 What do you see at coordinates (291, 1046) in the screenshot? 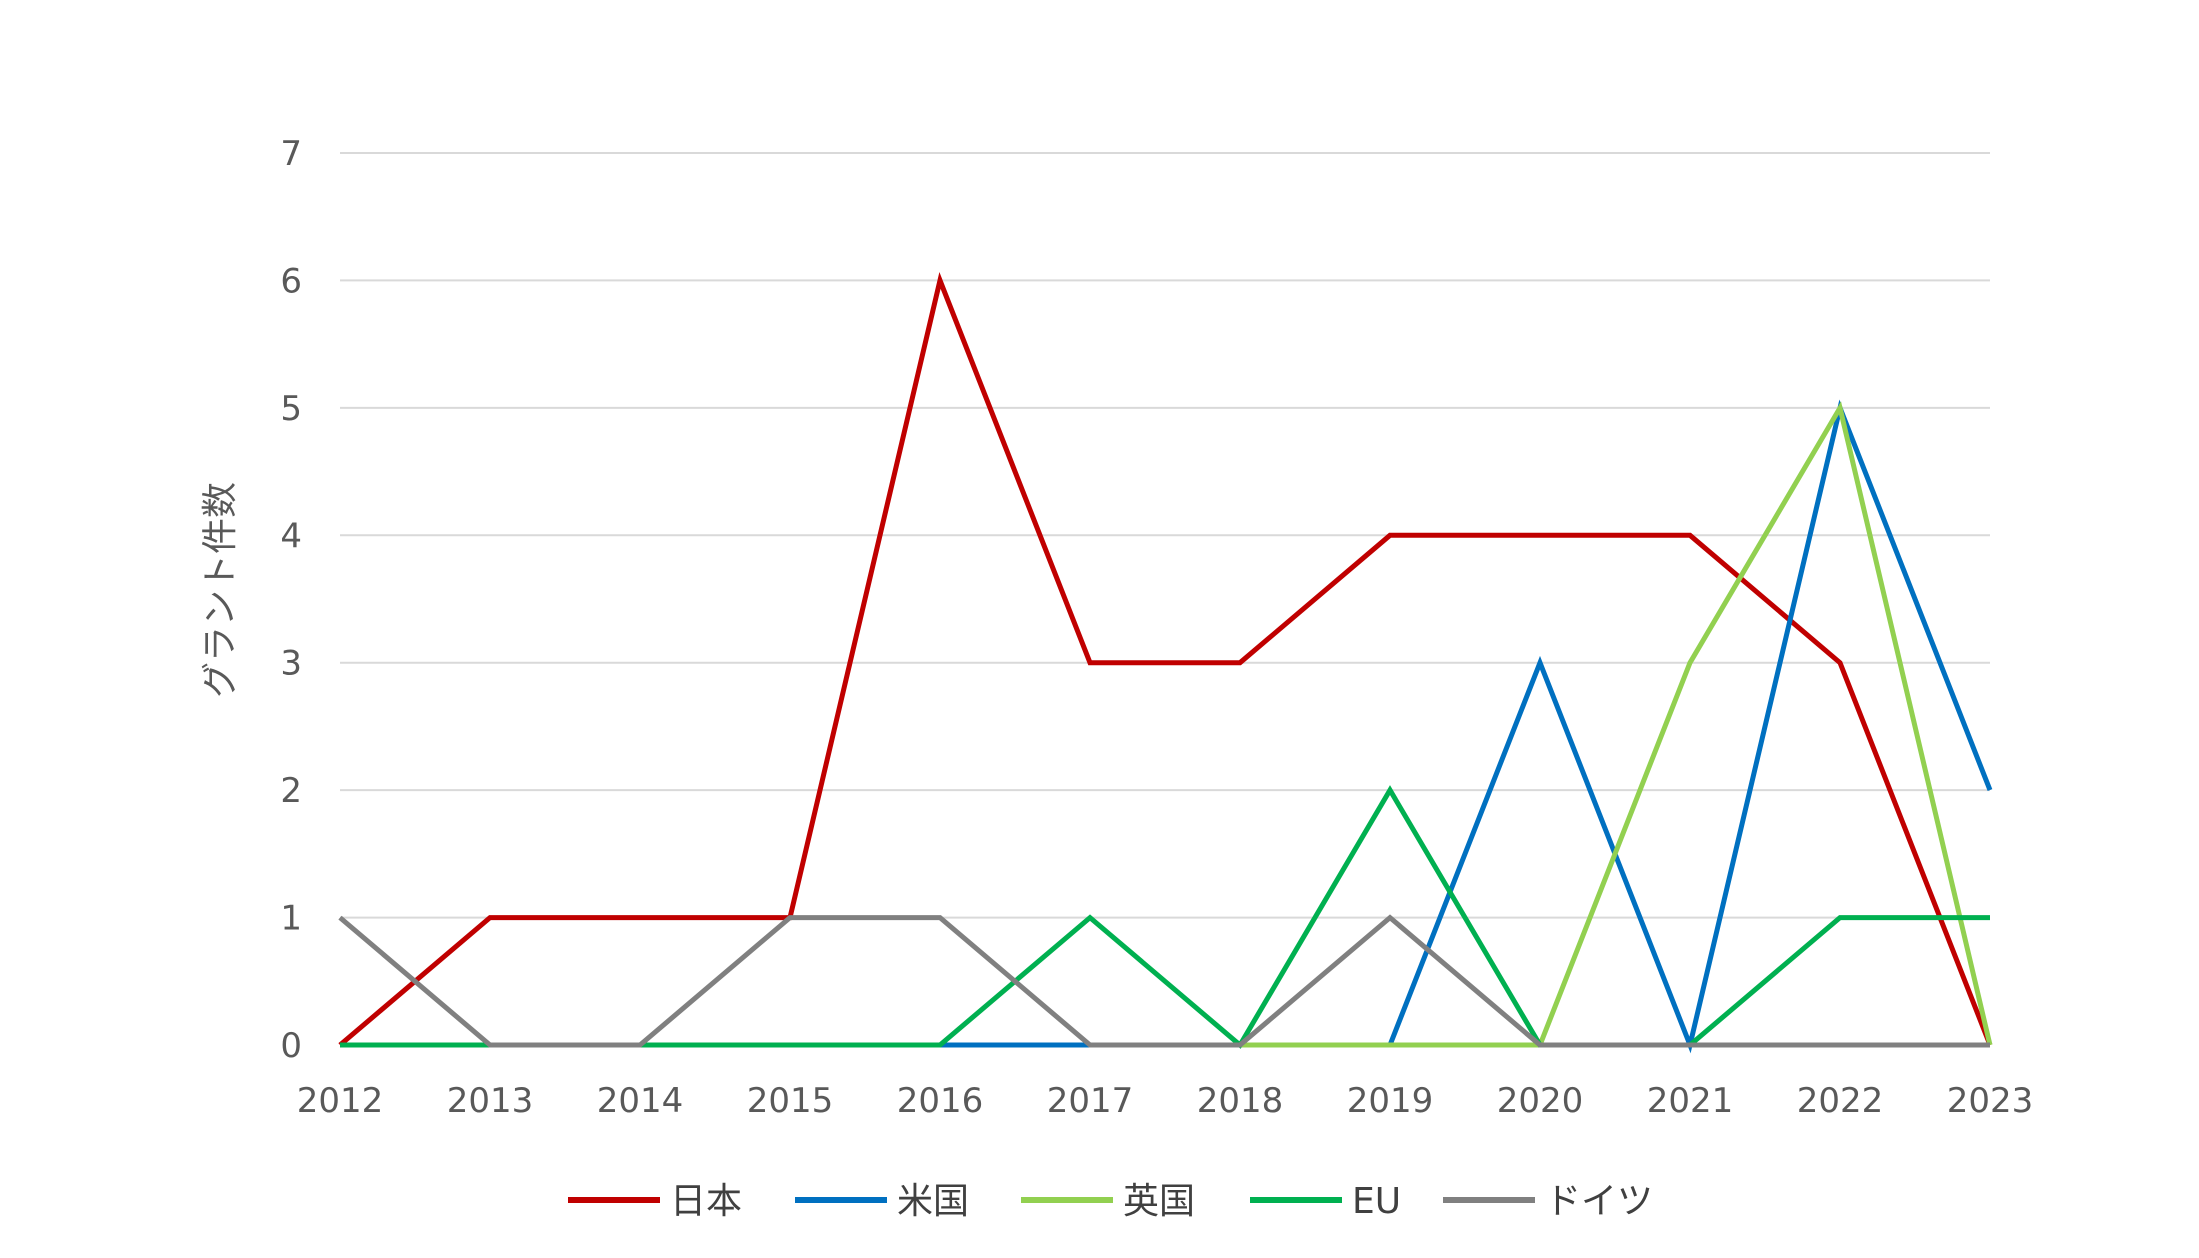
I see `y-tick-label: 0` at bounding box center [291, 1046].